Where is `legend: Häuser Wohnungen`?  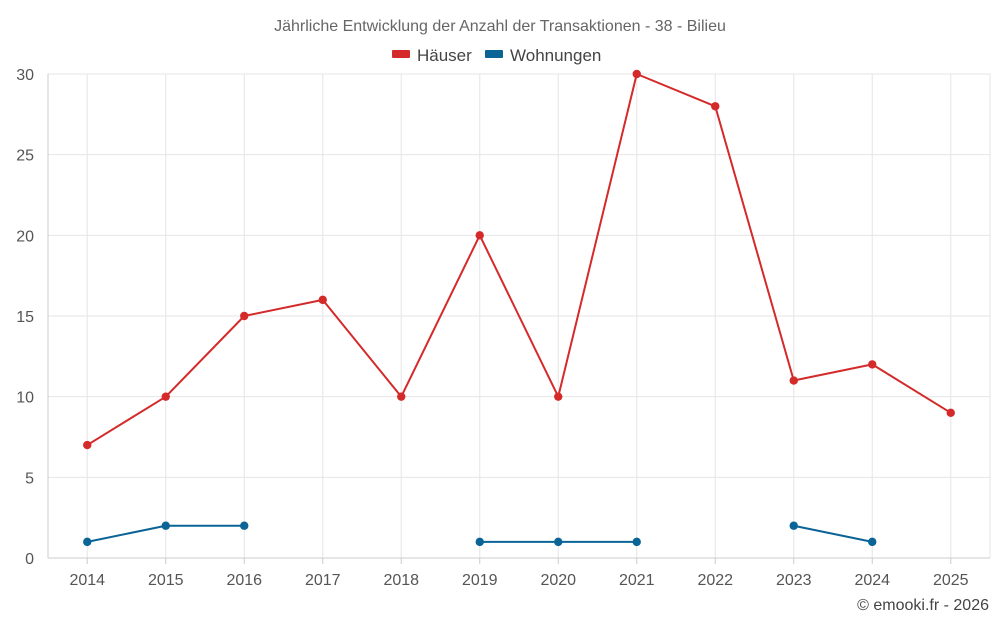
legend: Häuser Wohnungen is located at coordinates (496, 55).